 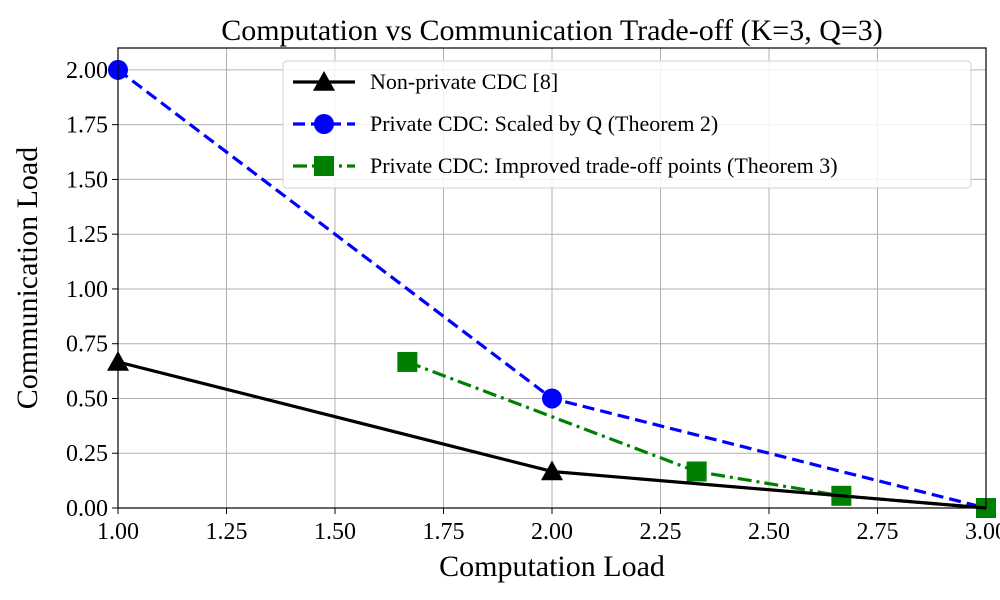 I want to click on y-tick-label: 2.00, so click(x=87, y=71).